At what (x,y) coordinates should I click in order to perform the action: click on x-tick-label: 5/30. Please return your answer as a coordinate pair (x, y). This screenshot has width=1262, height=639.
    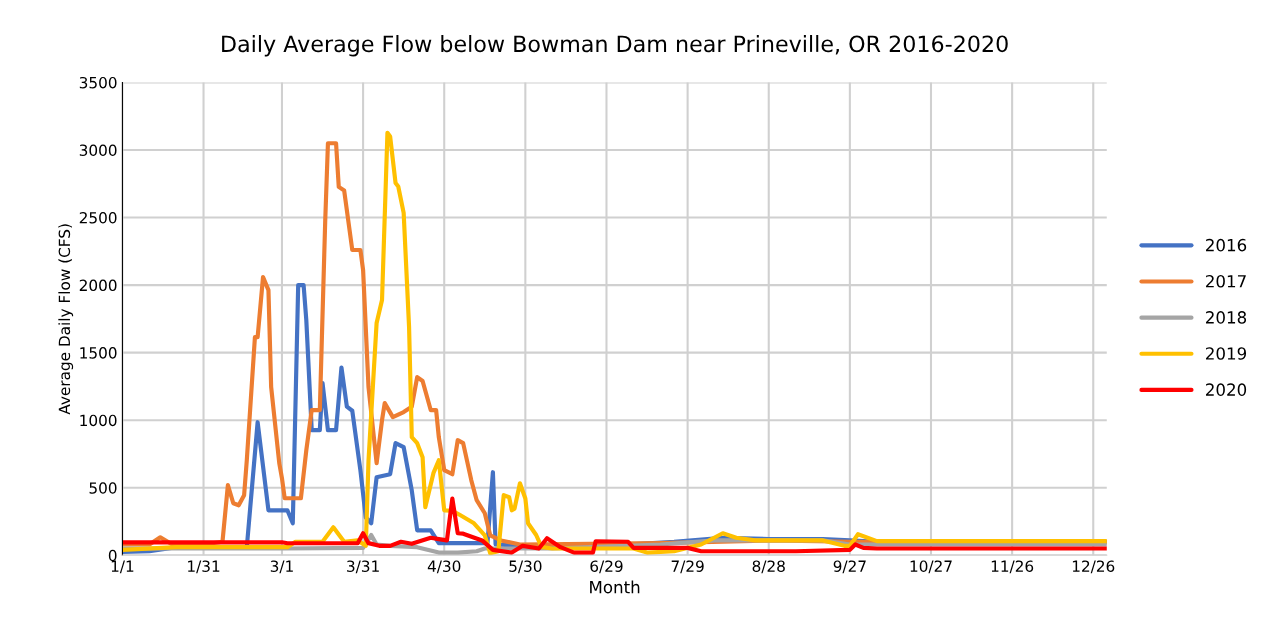
    Looking at the image, I should click on (525, 567).